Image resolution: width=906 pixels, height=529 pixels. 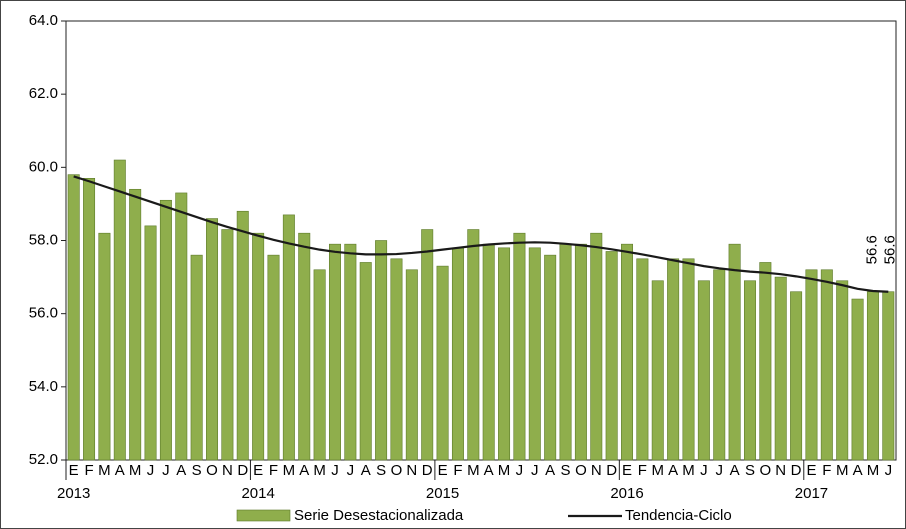 What do you see at coordinates (442, 493) in the screenshot?
I see `year-label: 2015` at bounding box center [442, 493].